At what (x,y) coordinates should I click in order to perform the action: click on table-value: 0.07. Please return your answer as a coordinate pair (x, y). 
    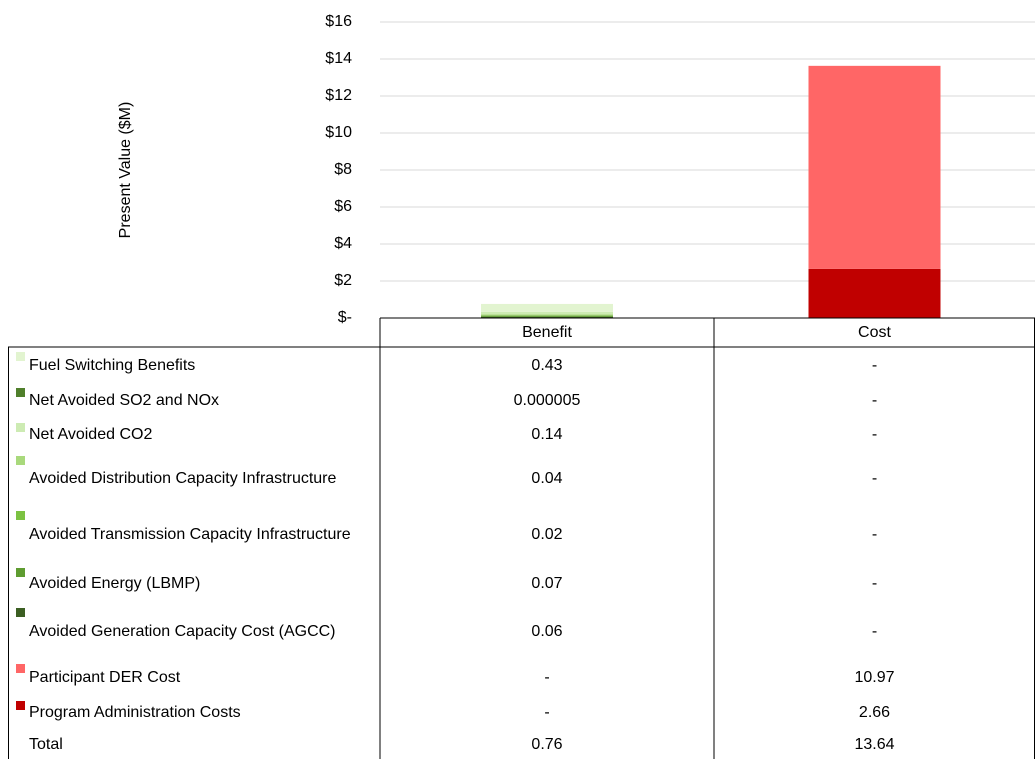
    Looking at the image, I should click on (547, 583).